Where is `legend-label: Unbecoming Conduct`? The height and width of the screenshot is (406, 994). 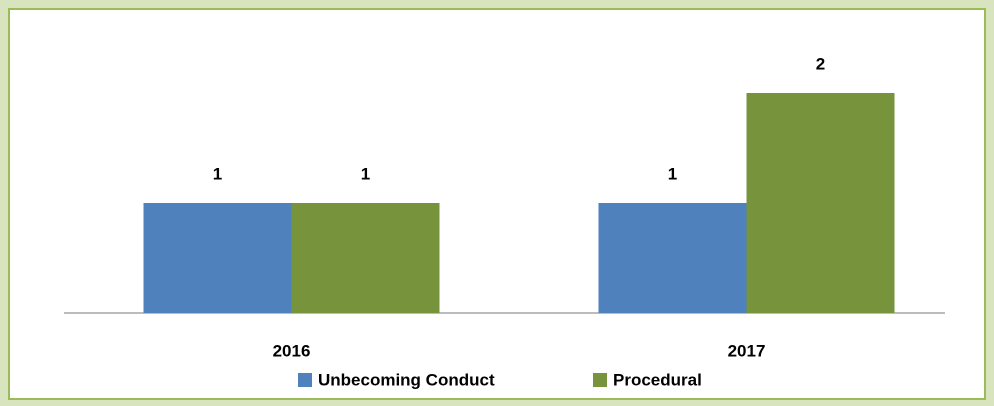
legend-label: Unbecoming Conduct is located at coordinates (406, 379).